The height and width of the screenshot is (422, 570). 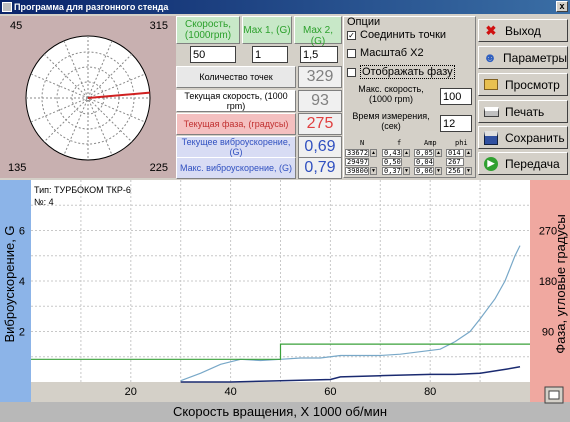 What do you see at coordinates (230, 392) in the screenshot?
I see `x-tick-label: 40` at bounding box center [230, 392].